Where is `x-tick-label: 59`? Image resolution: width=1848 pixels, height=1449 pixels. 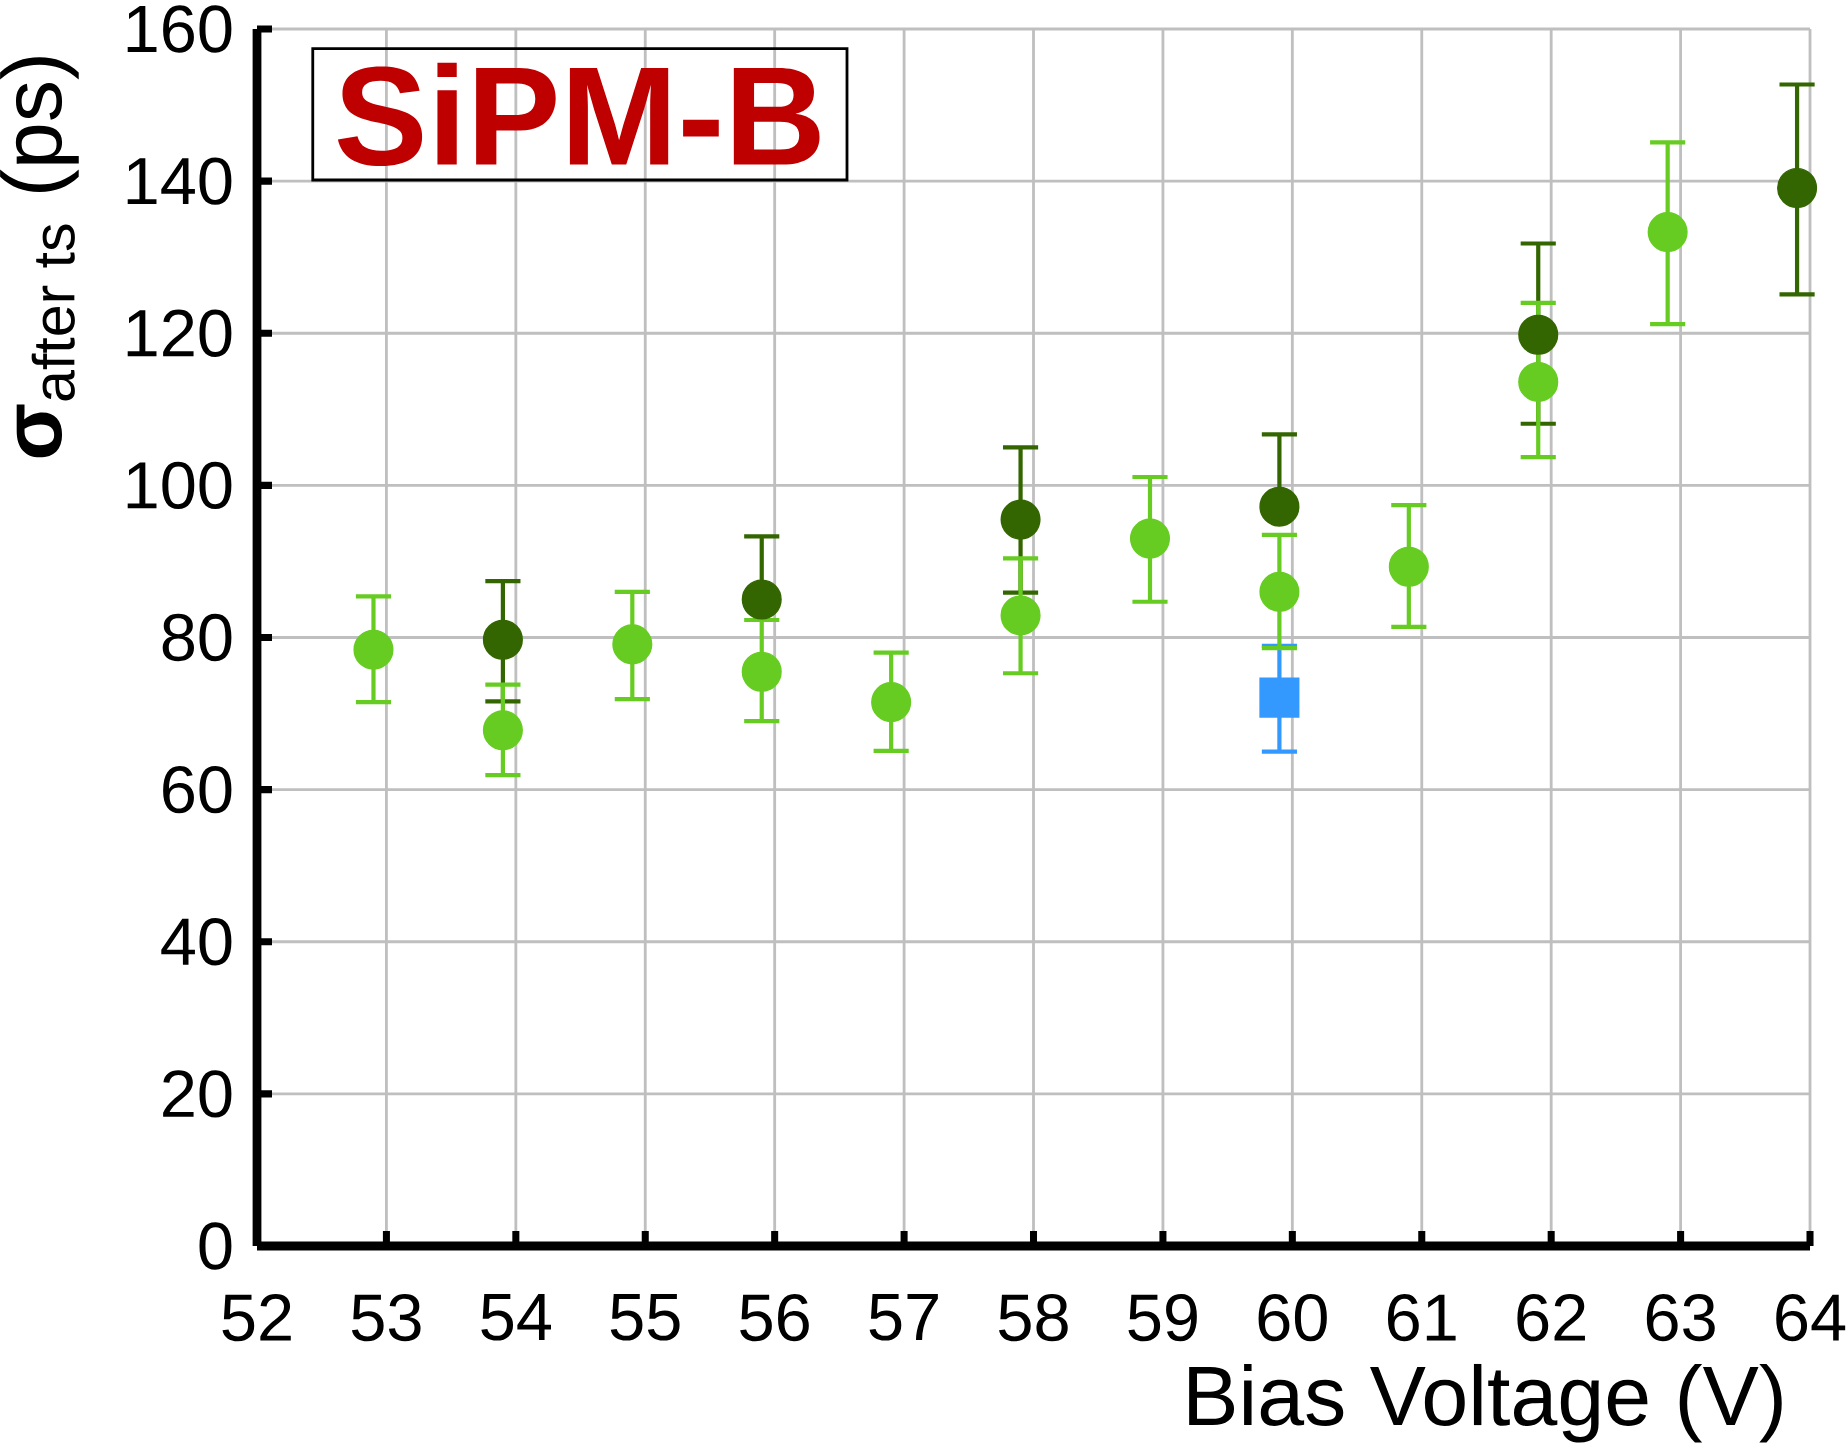 x-tick-label: 59 is located at coordinates (1162, 1317).